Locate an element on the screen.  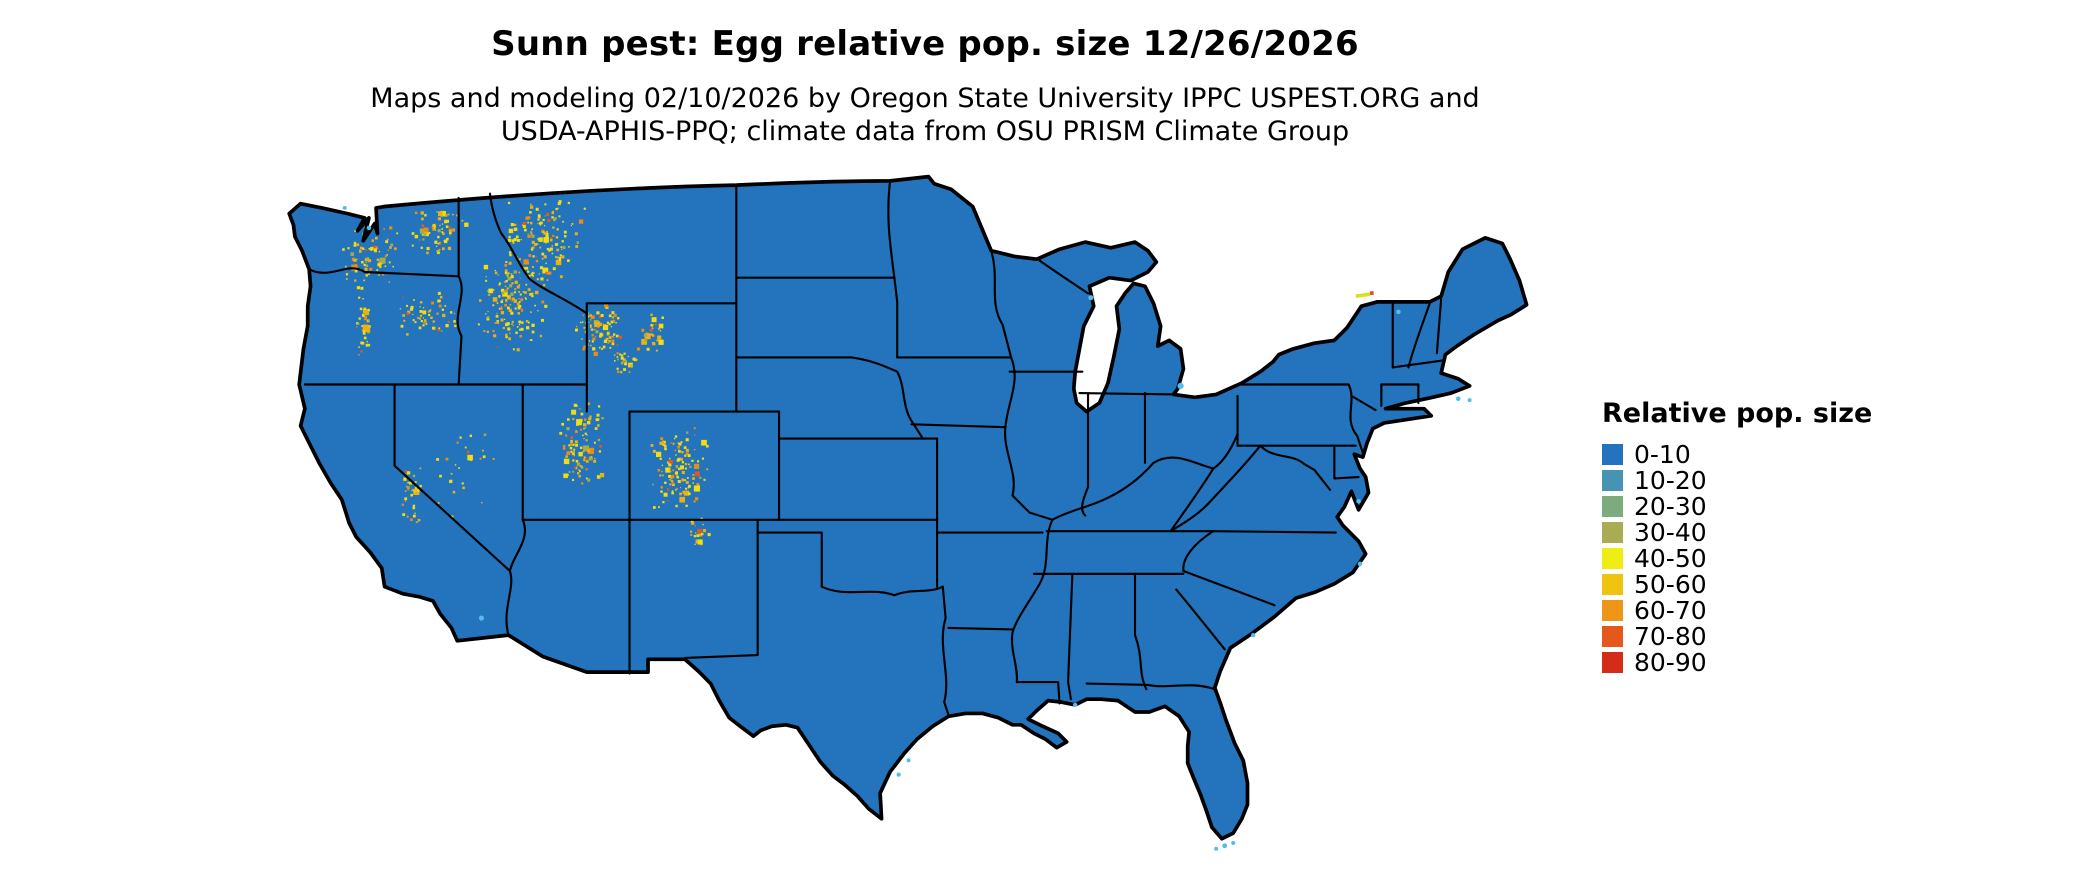
legend-label: 50-60 is located at coordinates (1670, 584).